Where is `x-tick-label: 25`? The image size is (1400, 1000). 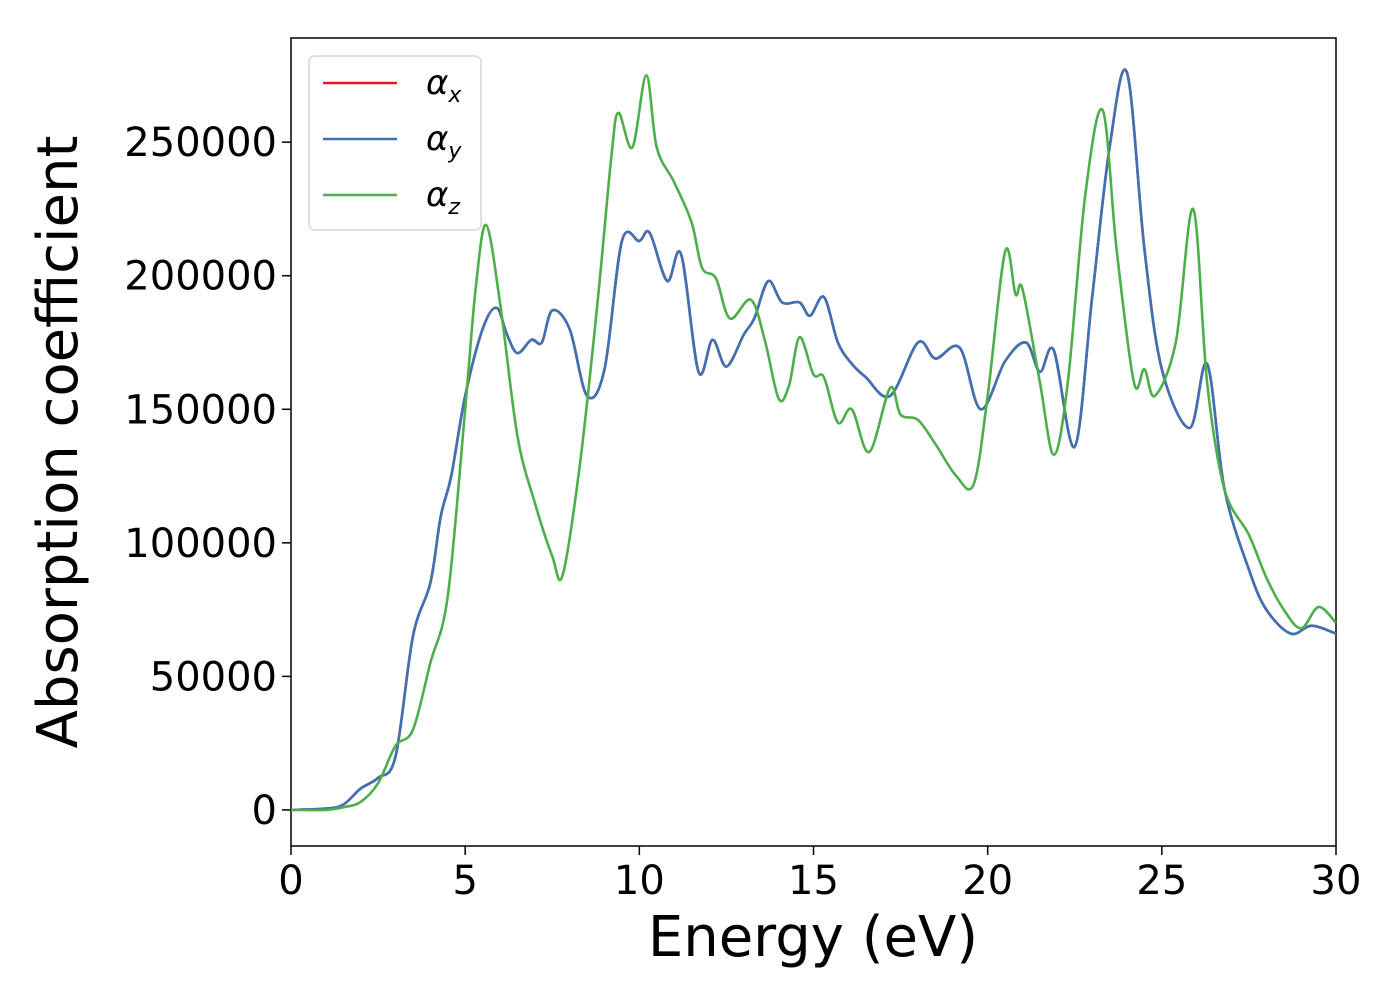
x-tick-label: 25 is located at coordinates (1161, 881).